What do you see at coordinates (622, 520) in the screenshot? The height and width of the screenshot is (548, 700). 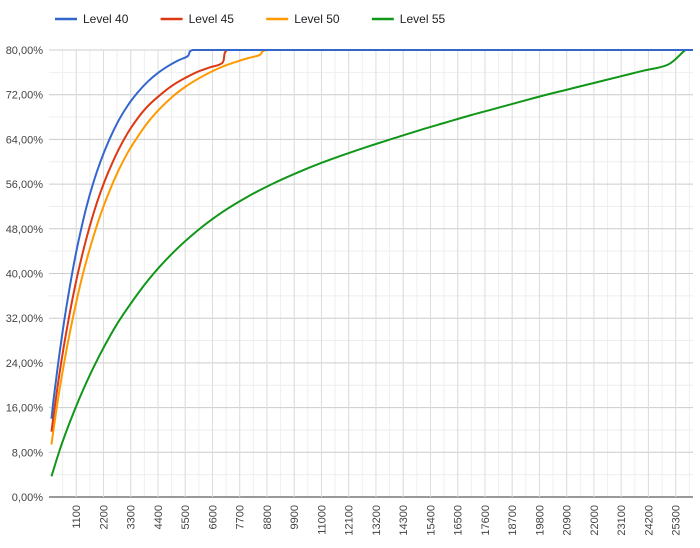 I see `x-tick-label: 23100` at bounding box center [622, 520].